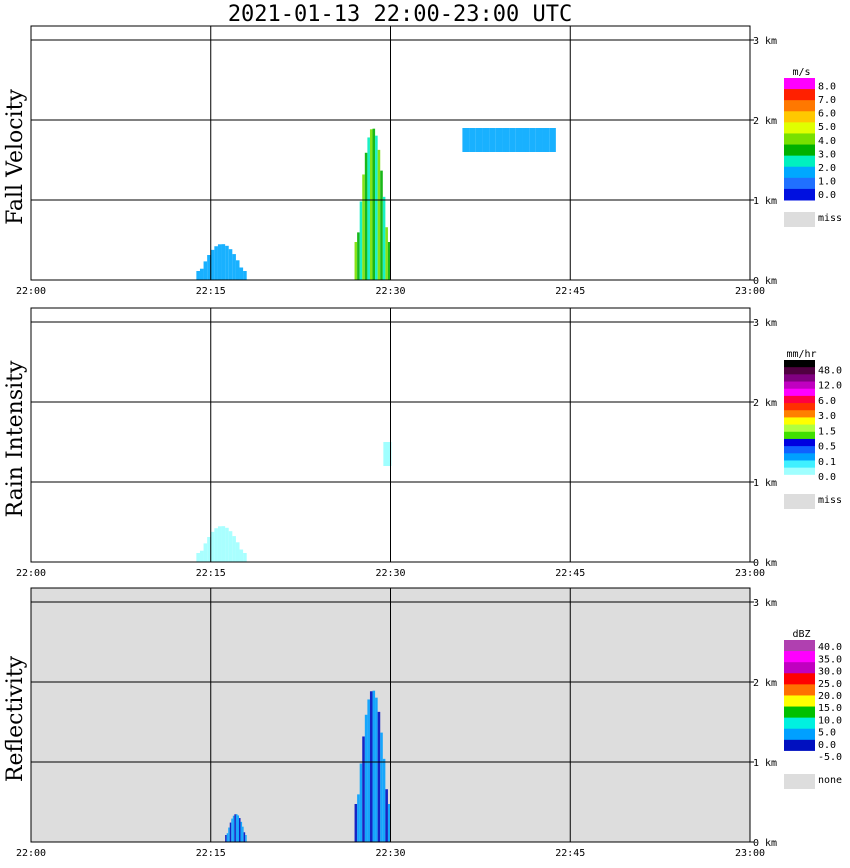 The image size is (850, 868). I want to click on colorbar-miss-label: none, so click(830, 780).